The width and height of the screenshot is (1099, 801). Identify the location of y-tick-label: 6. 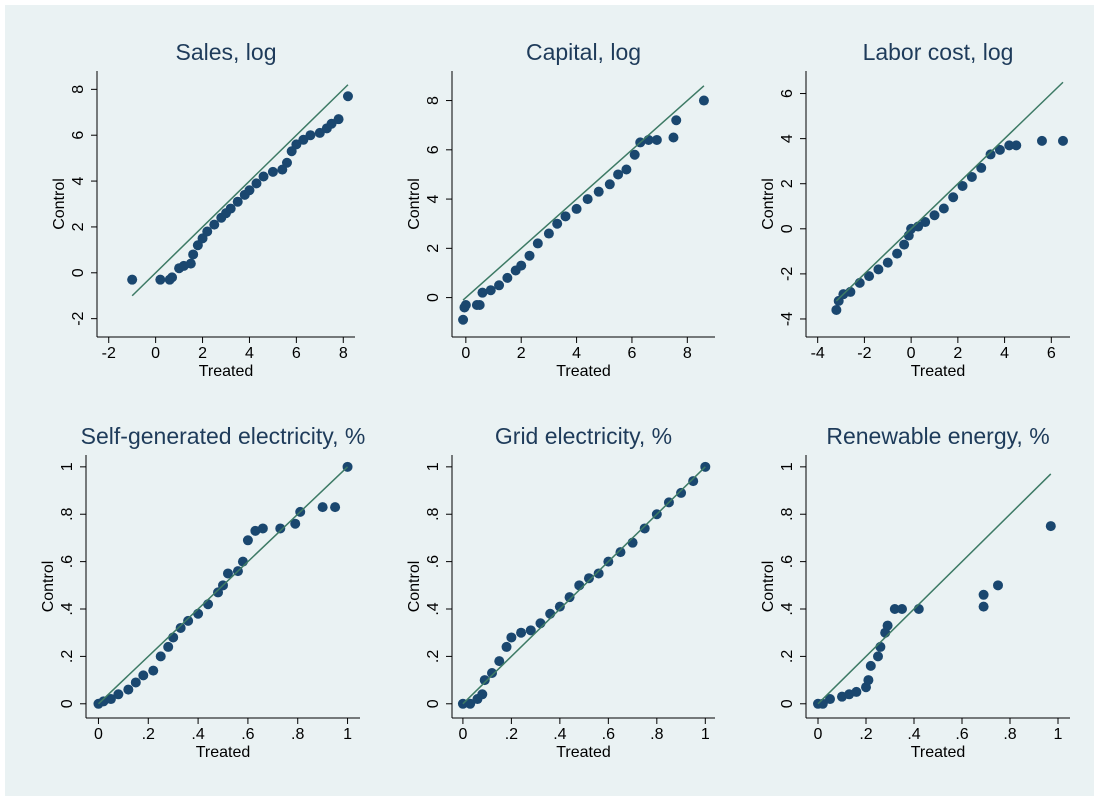
(787, 93).